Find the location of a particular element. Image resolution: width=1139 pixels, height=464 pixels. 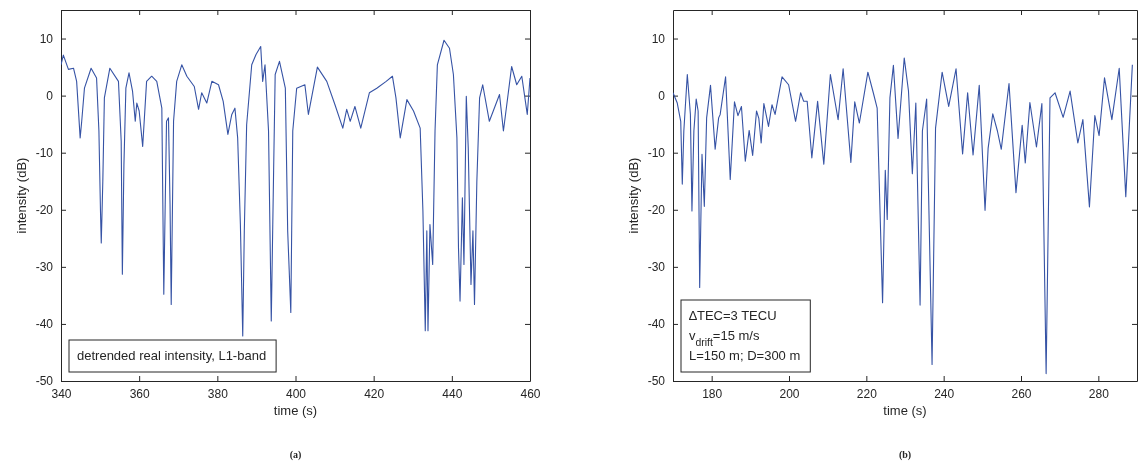

x-tick-label: 200 is located at coordinates (789, 393).